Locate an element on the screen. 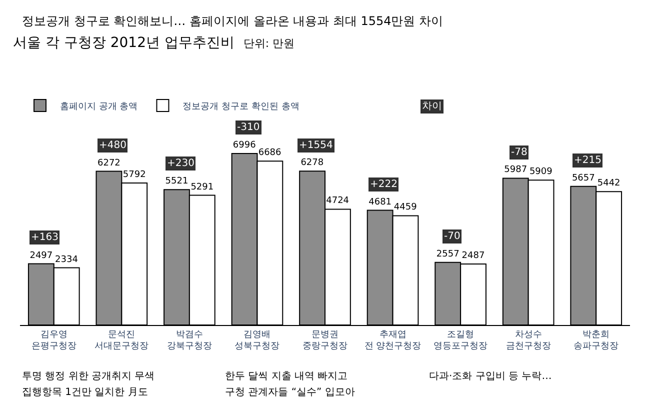 This screenshot has height=415, width=650. data-label: 2487 is located at coordinates (473, 256).